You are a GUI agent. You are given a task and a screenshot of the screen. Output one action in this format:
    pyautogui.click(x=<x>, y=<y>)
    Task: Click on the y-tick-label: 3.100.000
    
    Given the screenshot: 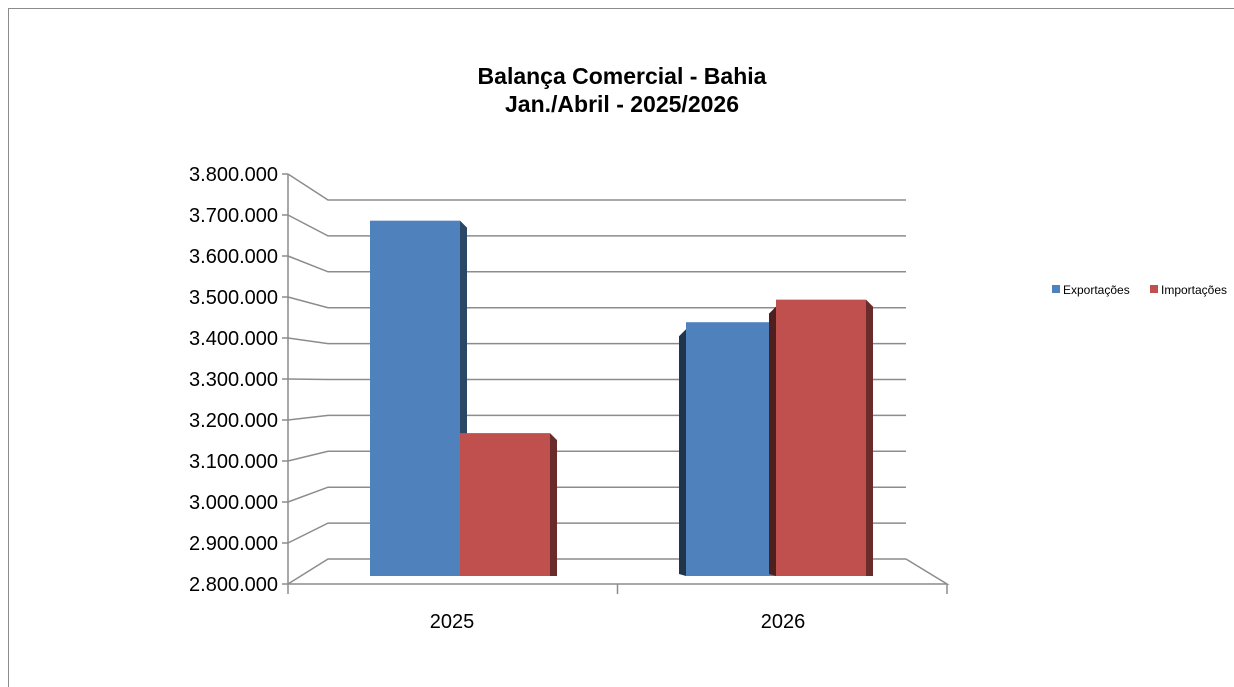 What is the action you would take?
    pyautogui.click(x=233, y=462)
    